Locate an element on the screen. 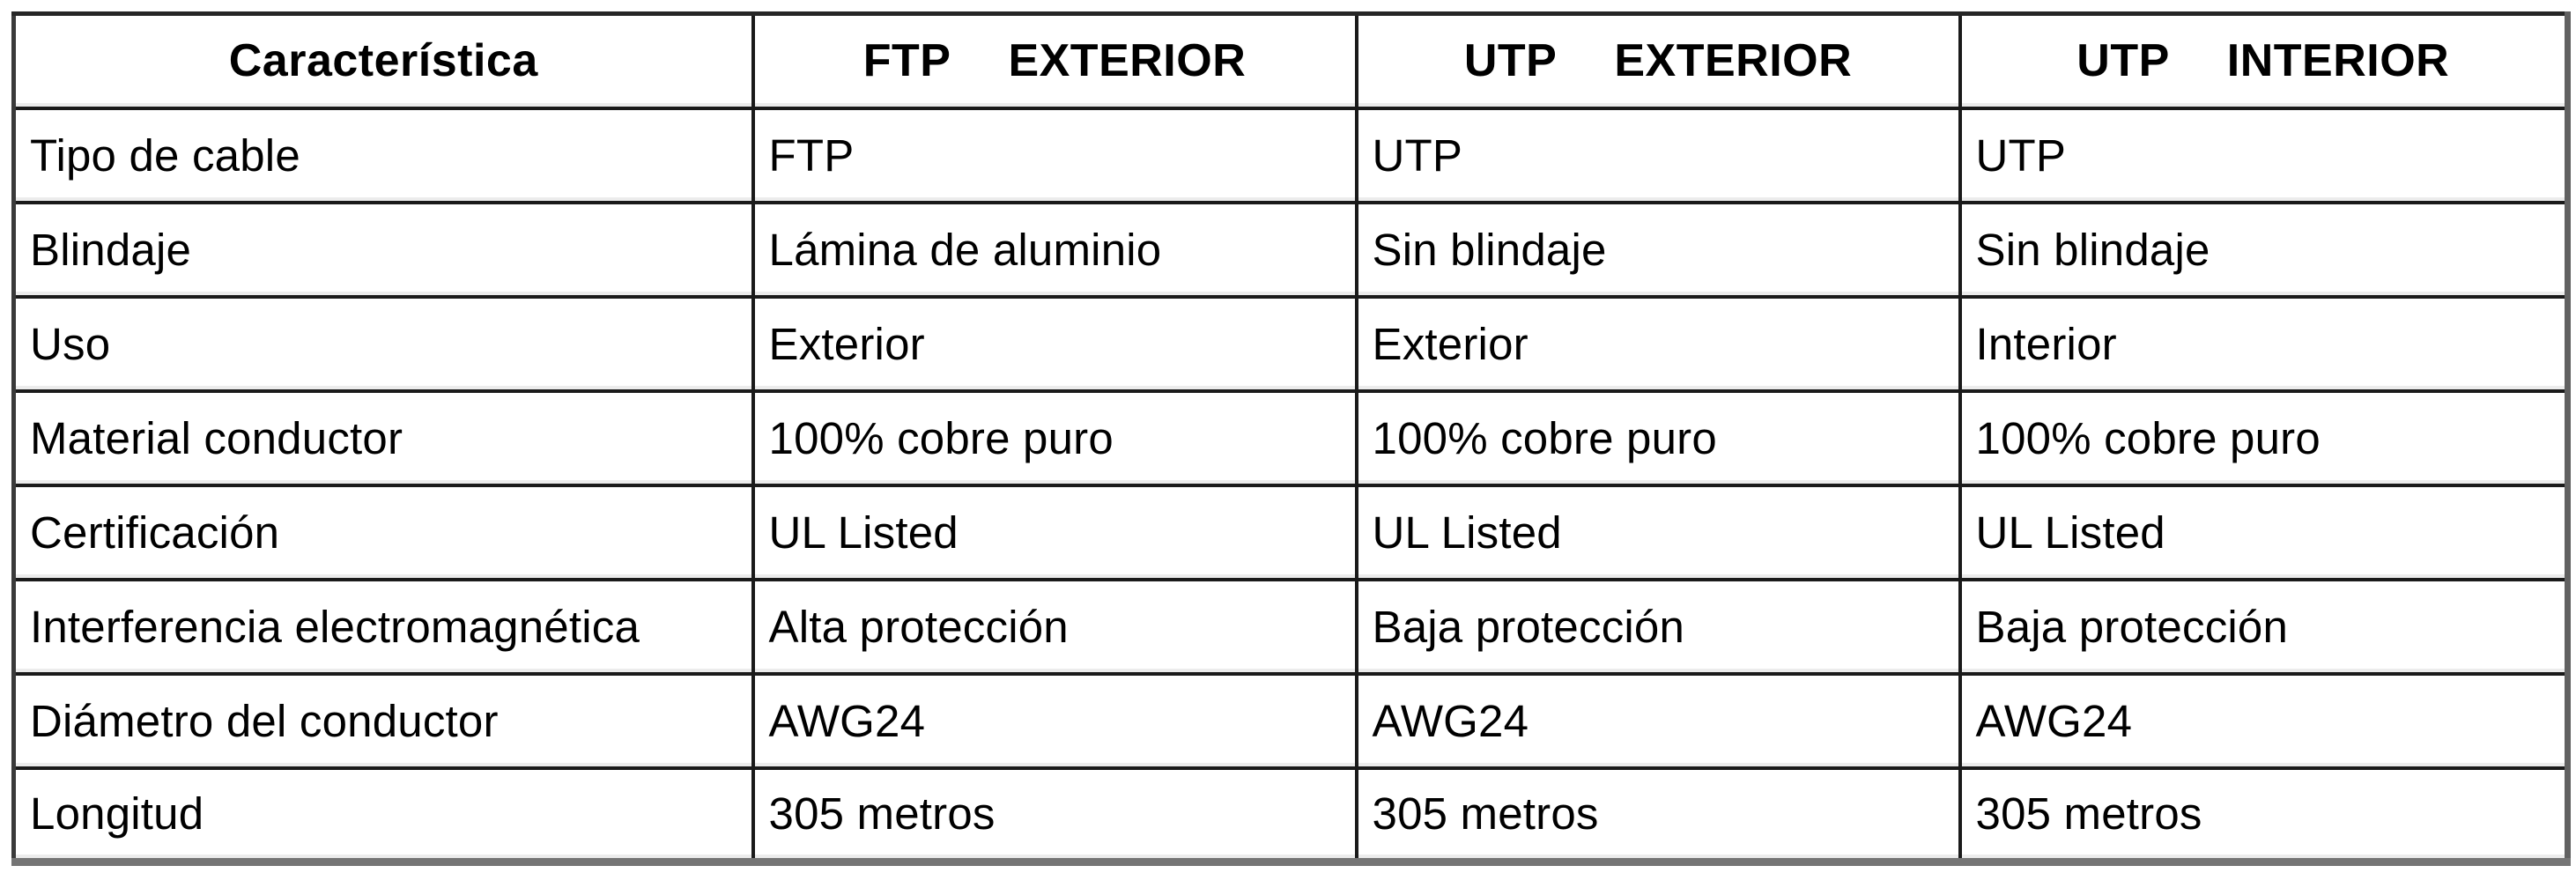 The height and width of the screenshot is (873, 2576). header-cell-utp-exterior: UTP EXTERIOR is located at coordinates (1658, 60).